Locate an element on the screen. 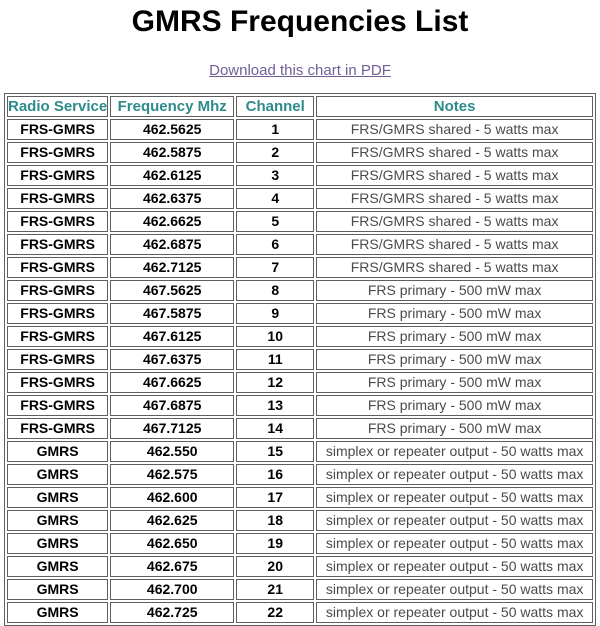 Image resolution: width=600 pixels, height=626 pixels. frequency-cell: 462.650 is located at coordinates (172, 543).